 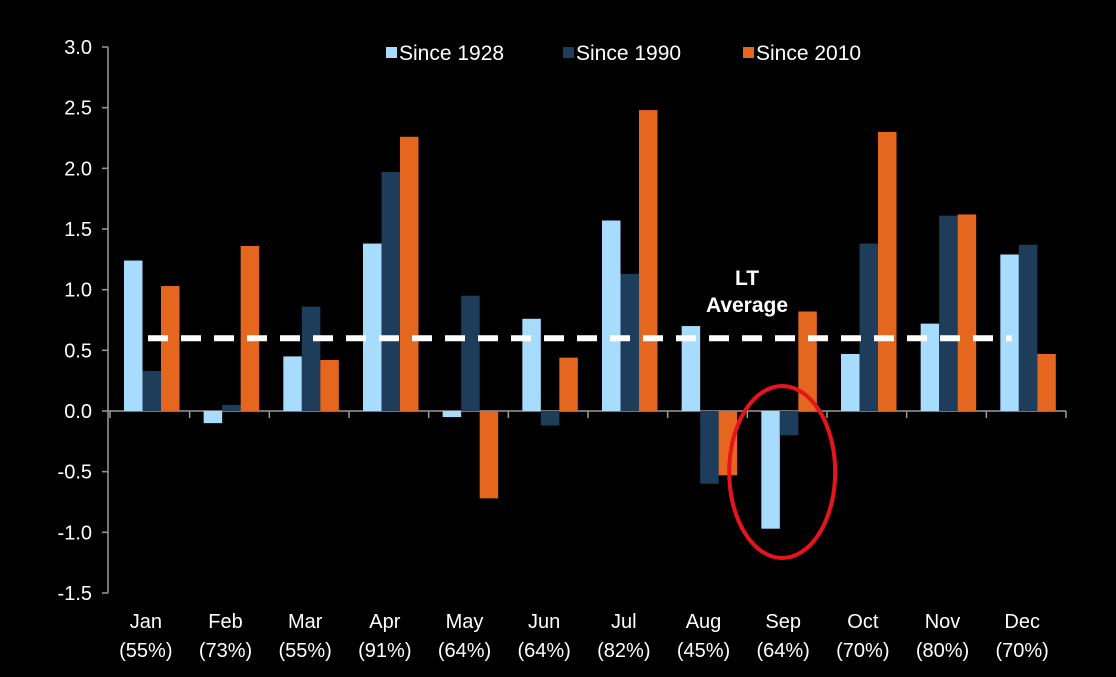 What do you see at coordinates (1022, 622) in the screenshot?
I see `x-tick-label: Dec` at bounding box center [1022, 622].